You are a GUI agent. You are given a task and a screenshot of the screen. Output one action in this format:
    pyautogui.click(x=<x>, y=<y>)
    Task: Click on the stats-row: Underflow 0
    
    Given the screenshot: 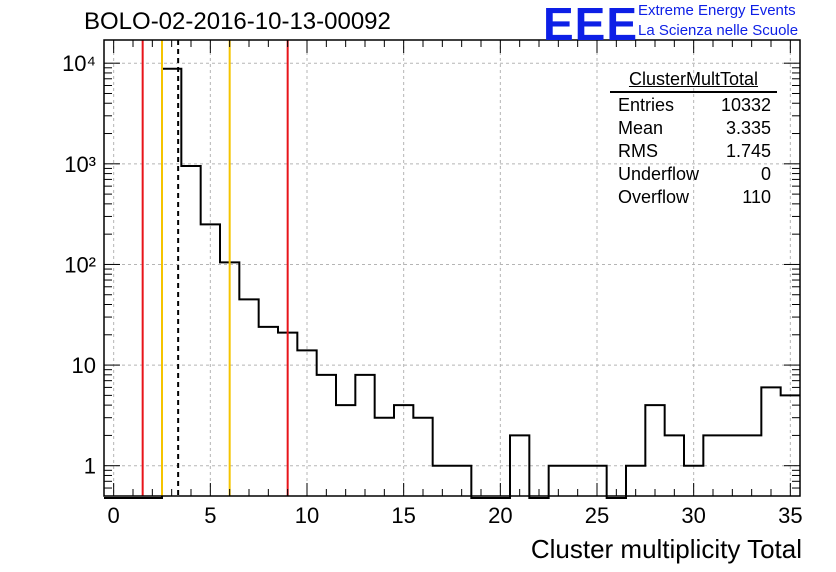 What is the action you would take?
    pyautogui.click(x=693, y=174)
    